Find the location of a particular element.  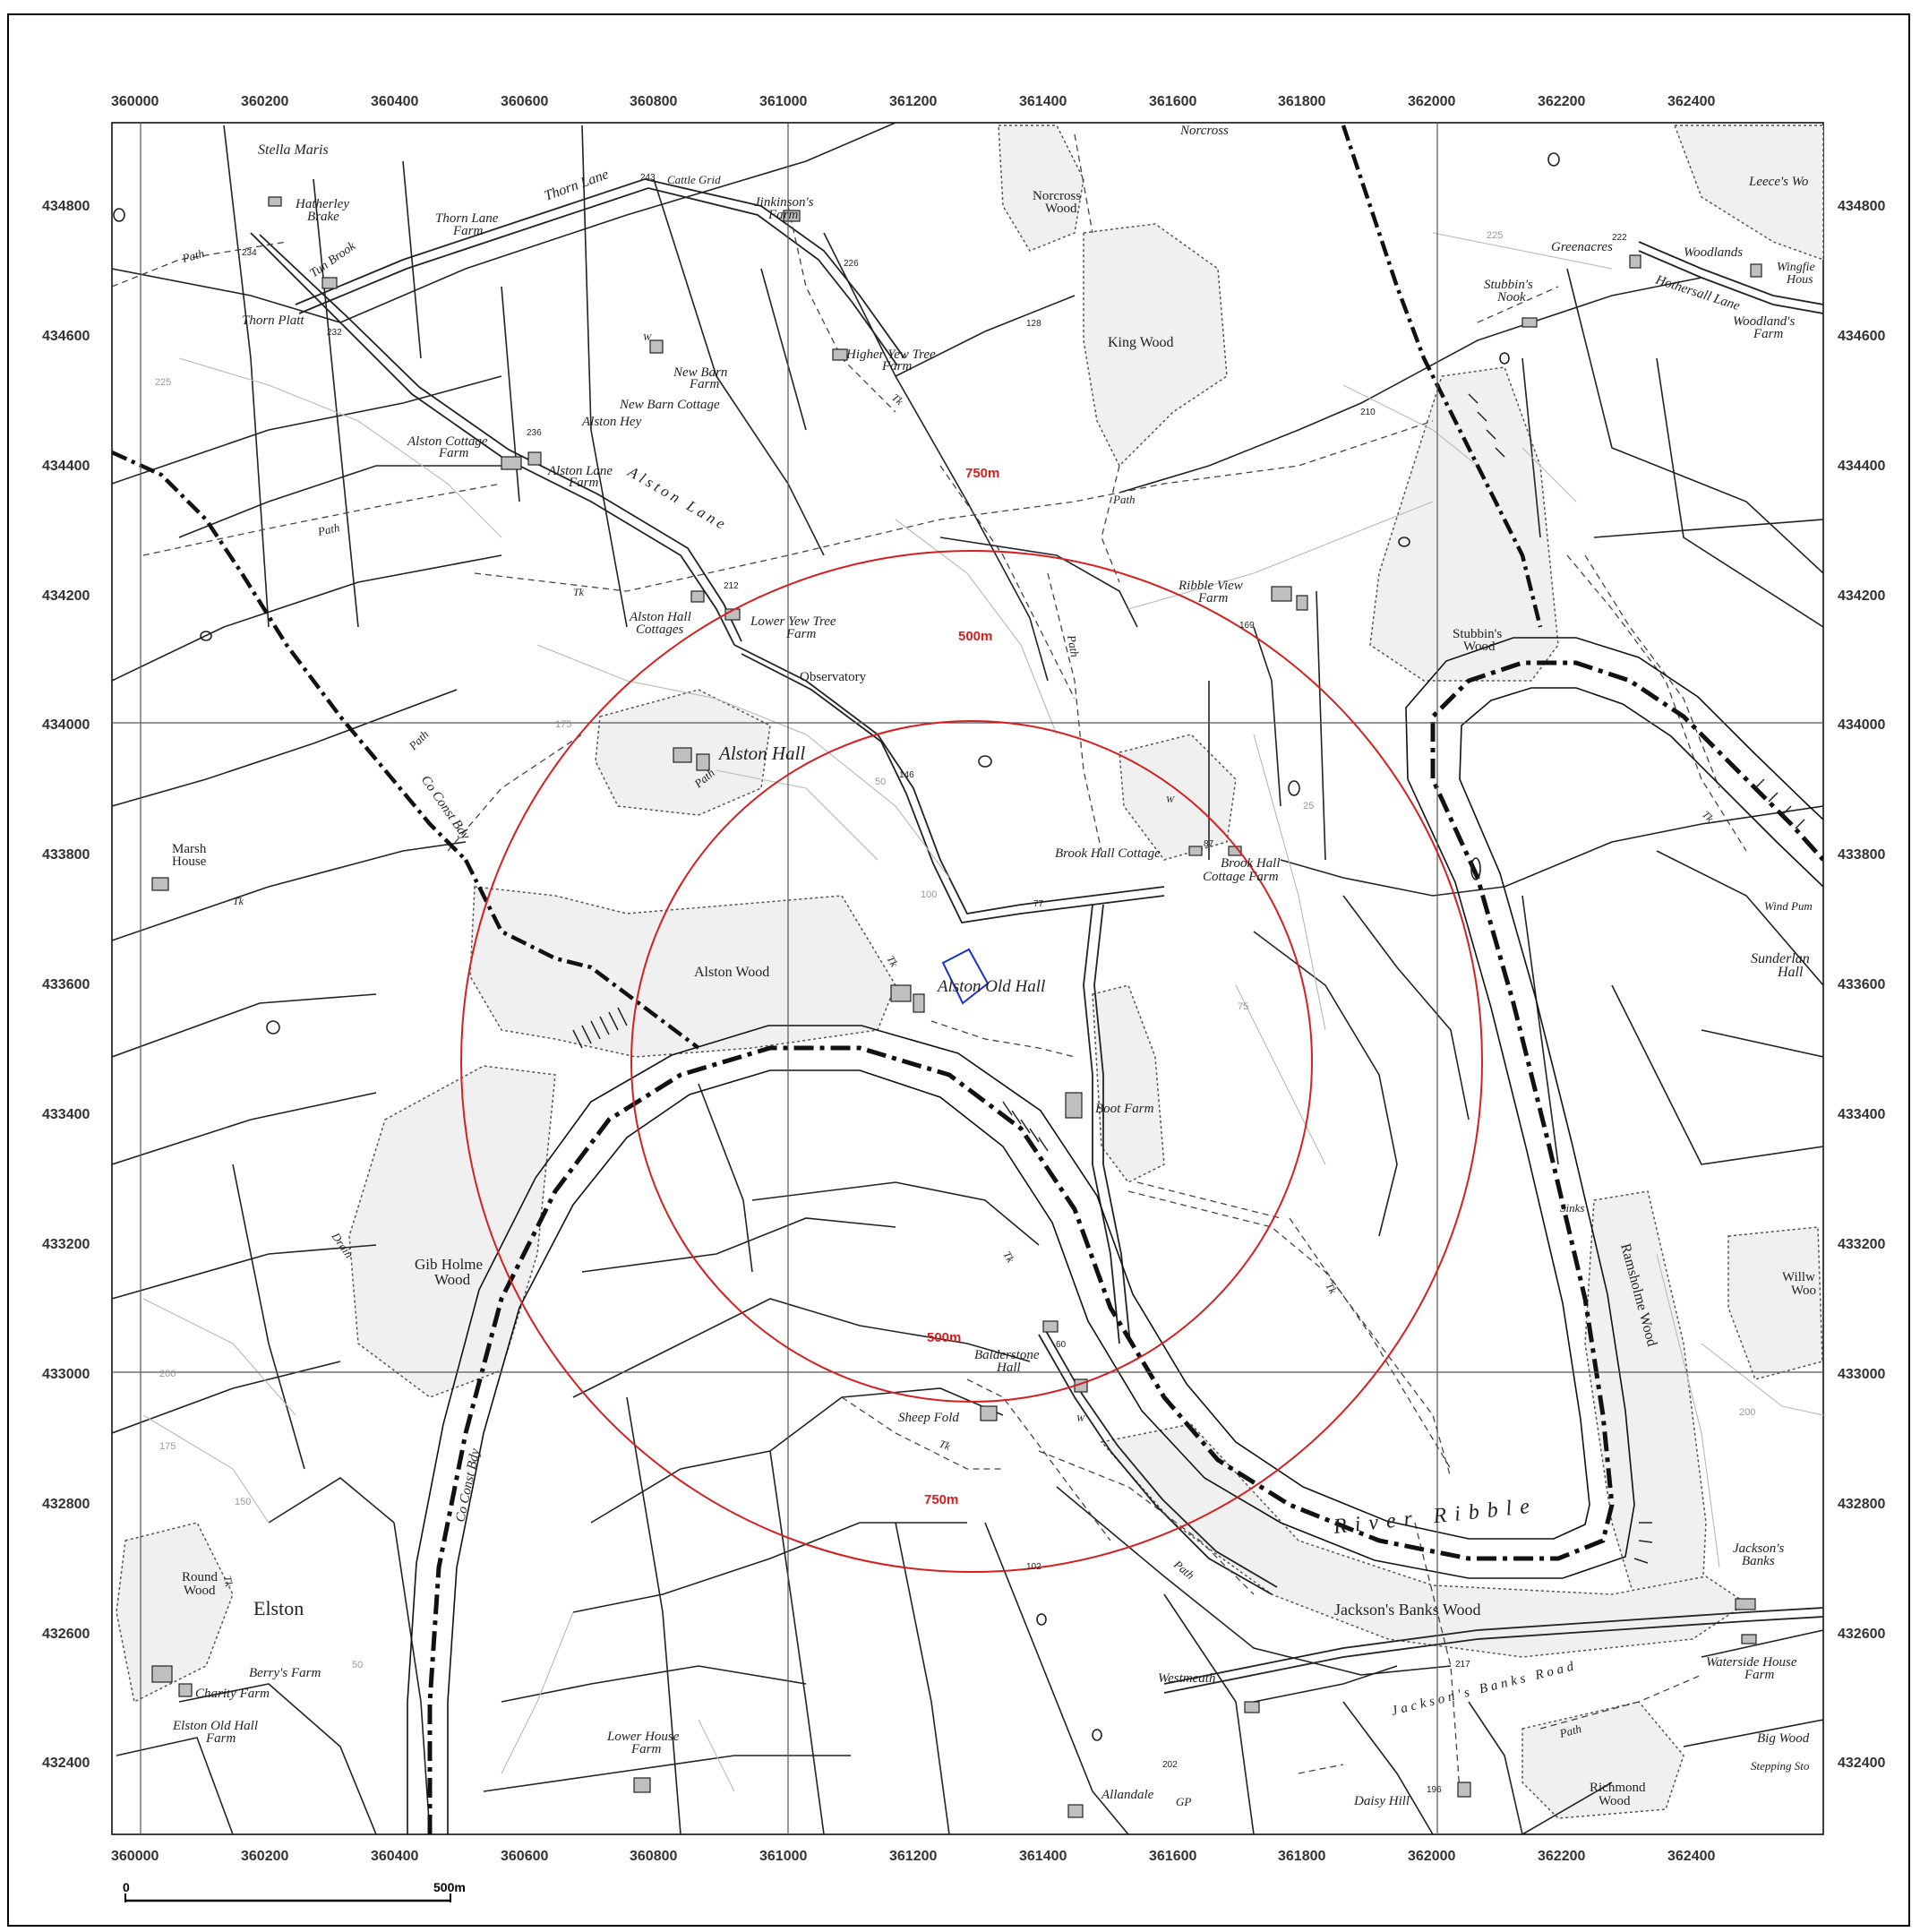

x-tick-bottom: 361800 is located at coordinates (1301, 1856).